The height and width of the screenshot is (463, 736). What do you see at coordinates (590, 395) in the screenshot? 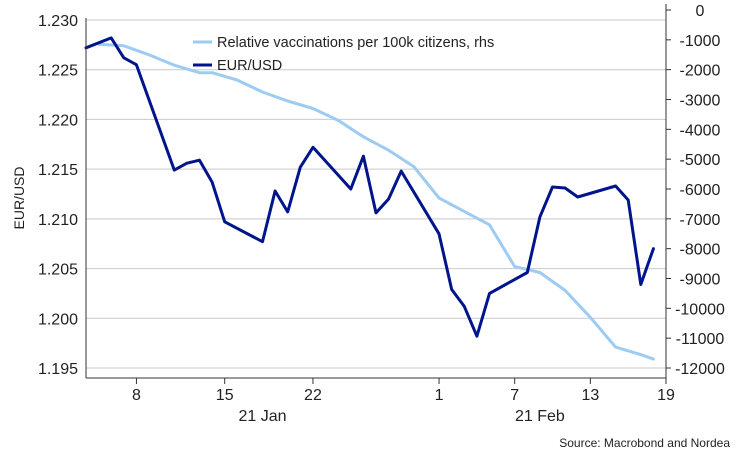
I see `x-tick-label: 13` at bounding box center [590, 395].